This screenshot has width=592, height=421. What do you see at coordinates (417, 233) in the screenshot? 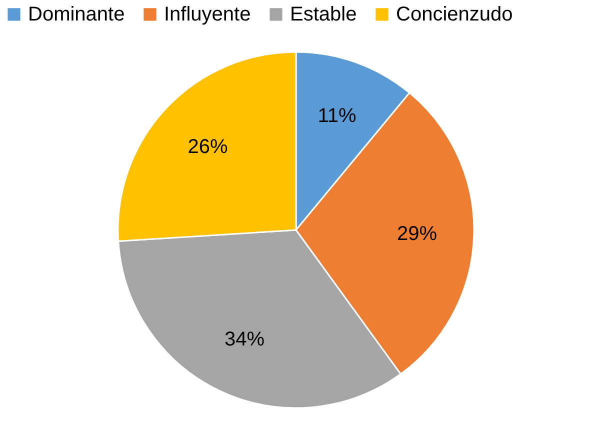
I see `data-label: 29%` at bounding box center [417, 233].